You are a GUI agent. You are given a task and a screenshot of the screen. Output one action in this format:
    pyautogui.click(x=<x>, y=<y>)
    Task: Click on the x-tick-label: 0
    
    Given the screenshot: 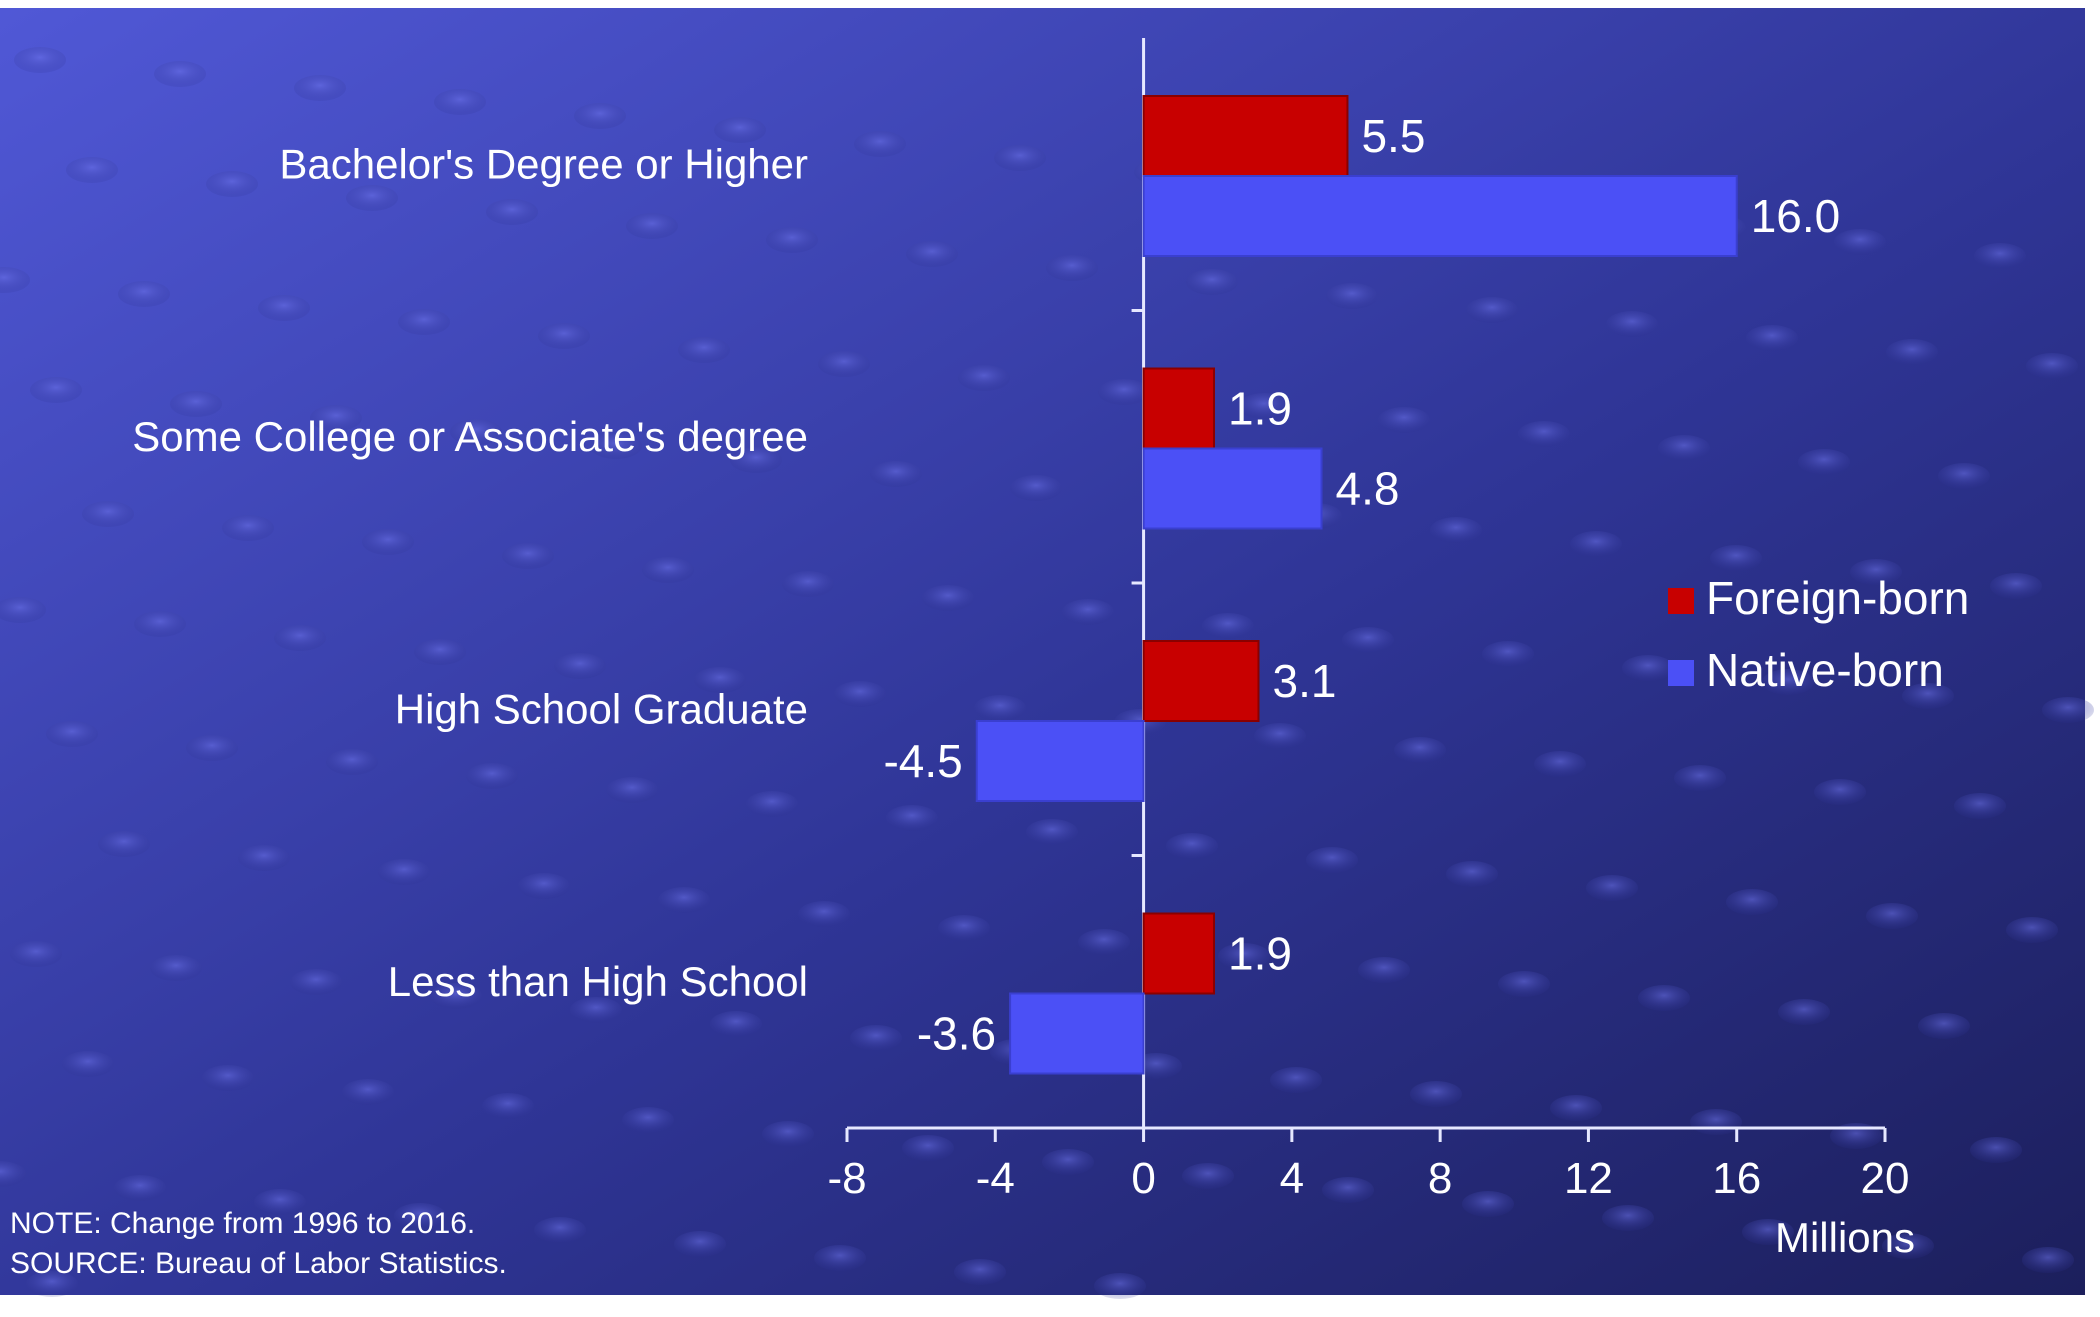 What is the action you would take?
    pyautogui.click(x=1143, y=1178)
    